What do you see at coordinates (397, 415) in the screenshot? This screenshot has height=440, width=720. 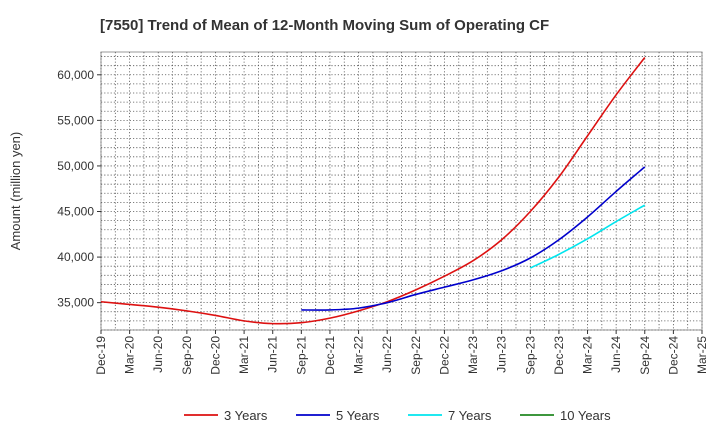 I see `legend: 3 Years 5 Years 7 Years 10 Years` at bounding box center [397, 415].